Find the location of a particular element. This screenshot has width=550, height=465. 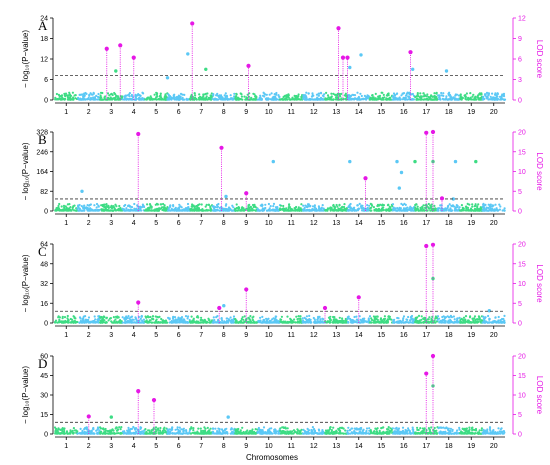

chromosome-tick-label: 10 is located at coordinates (269, 223).